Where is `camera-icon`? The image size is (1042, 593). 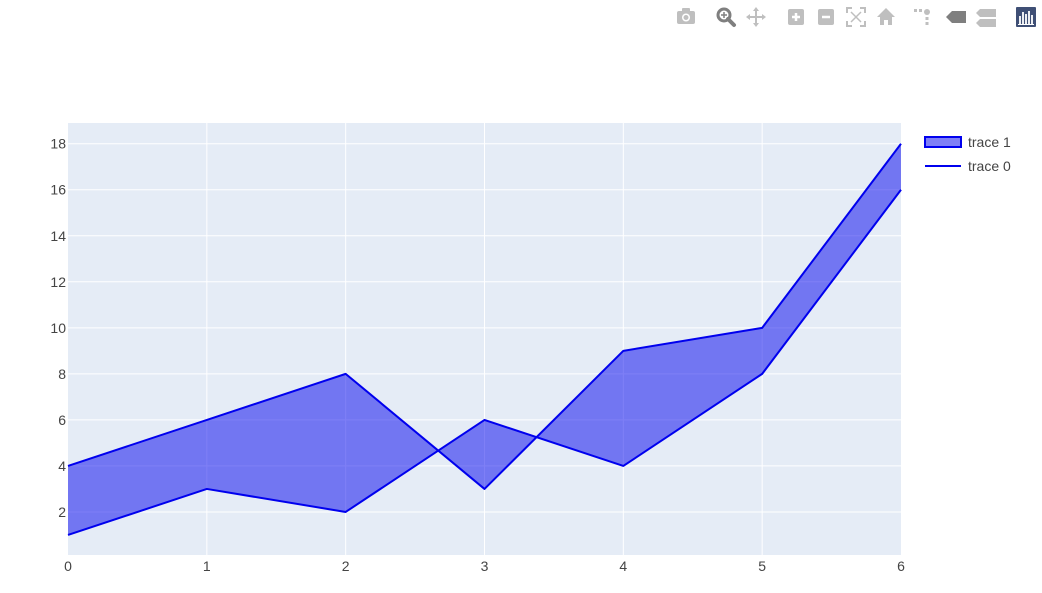
camera-icon is located at coordinates (686, 16).